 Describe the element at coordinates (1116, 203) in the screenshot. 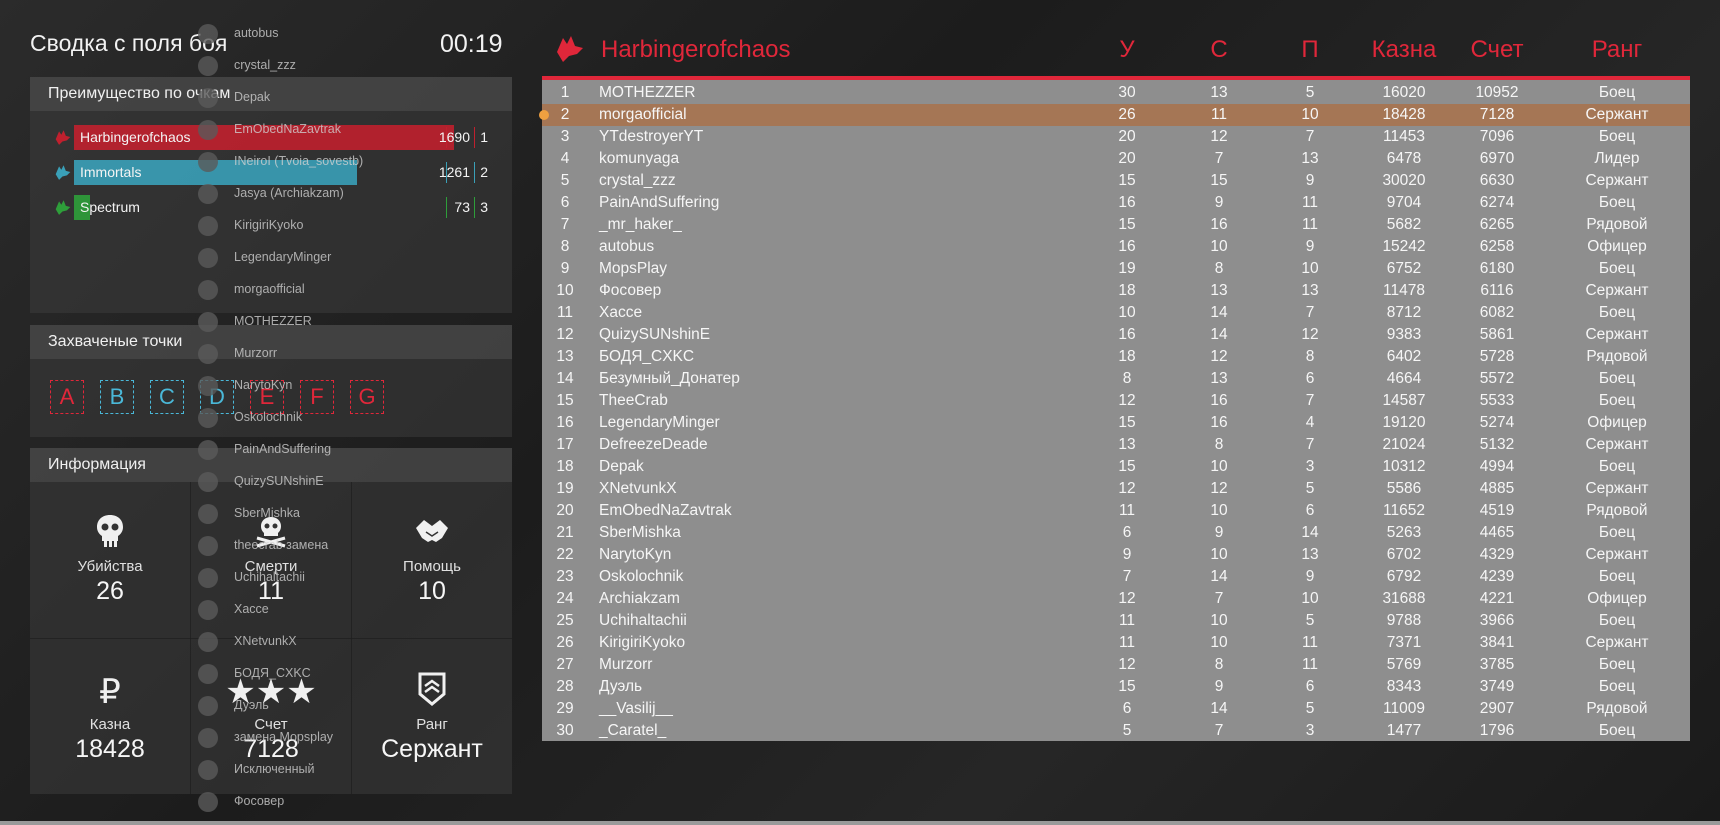

I see `table-row: 6 PainAndSuffering 16 9 11 9704 6274 Боец` at that location.